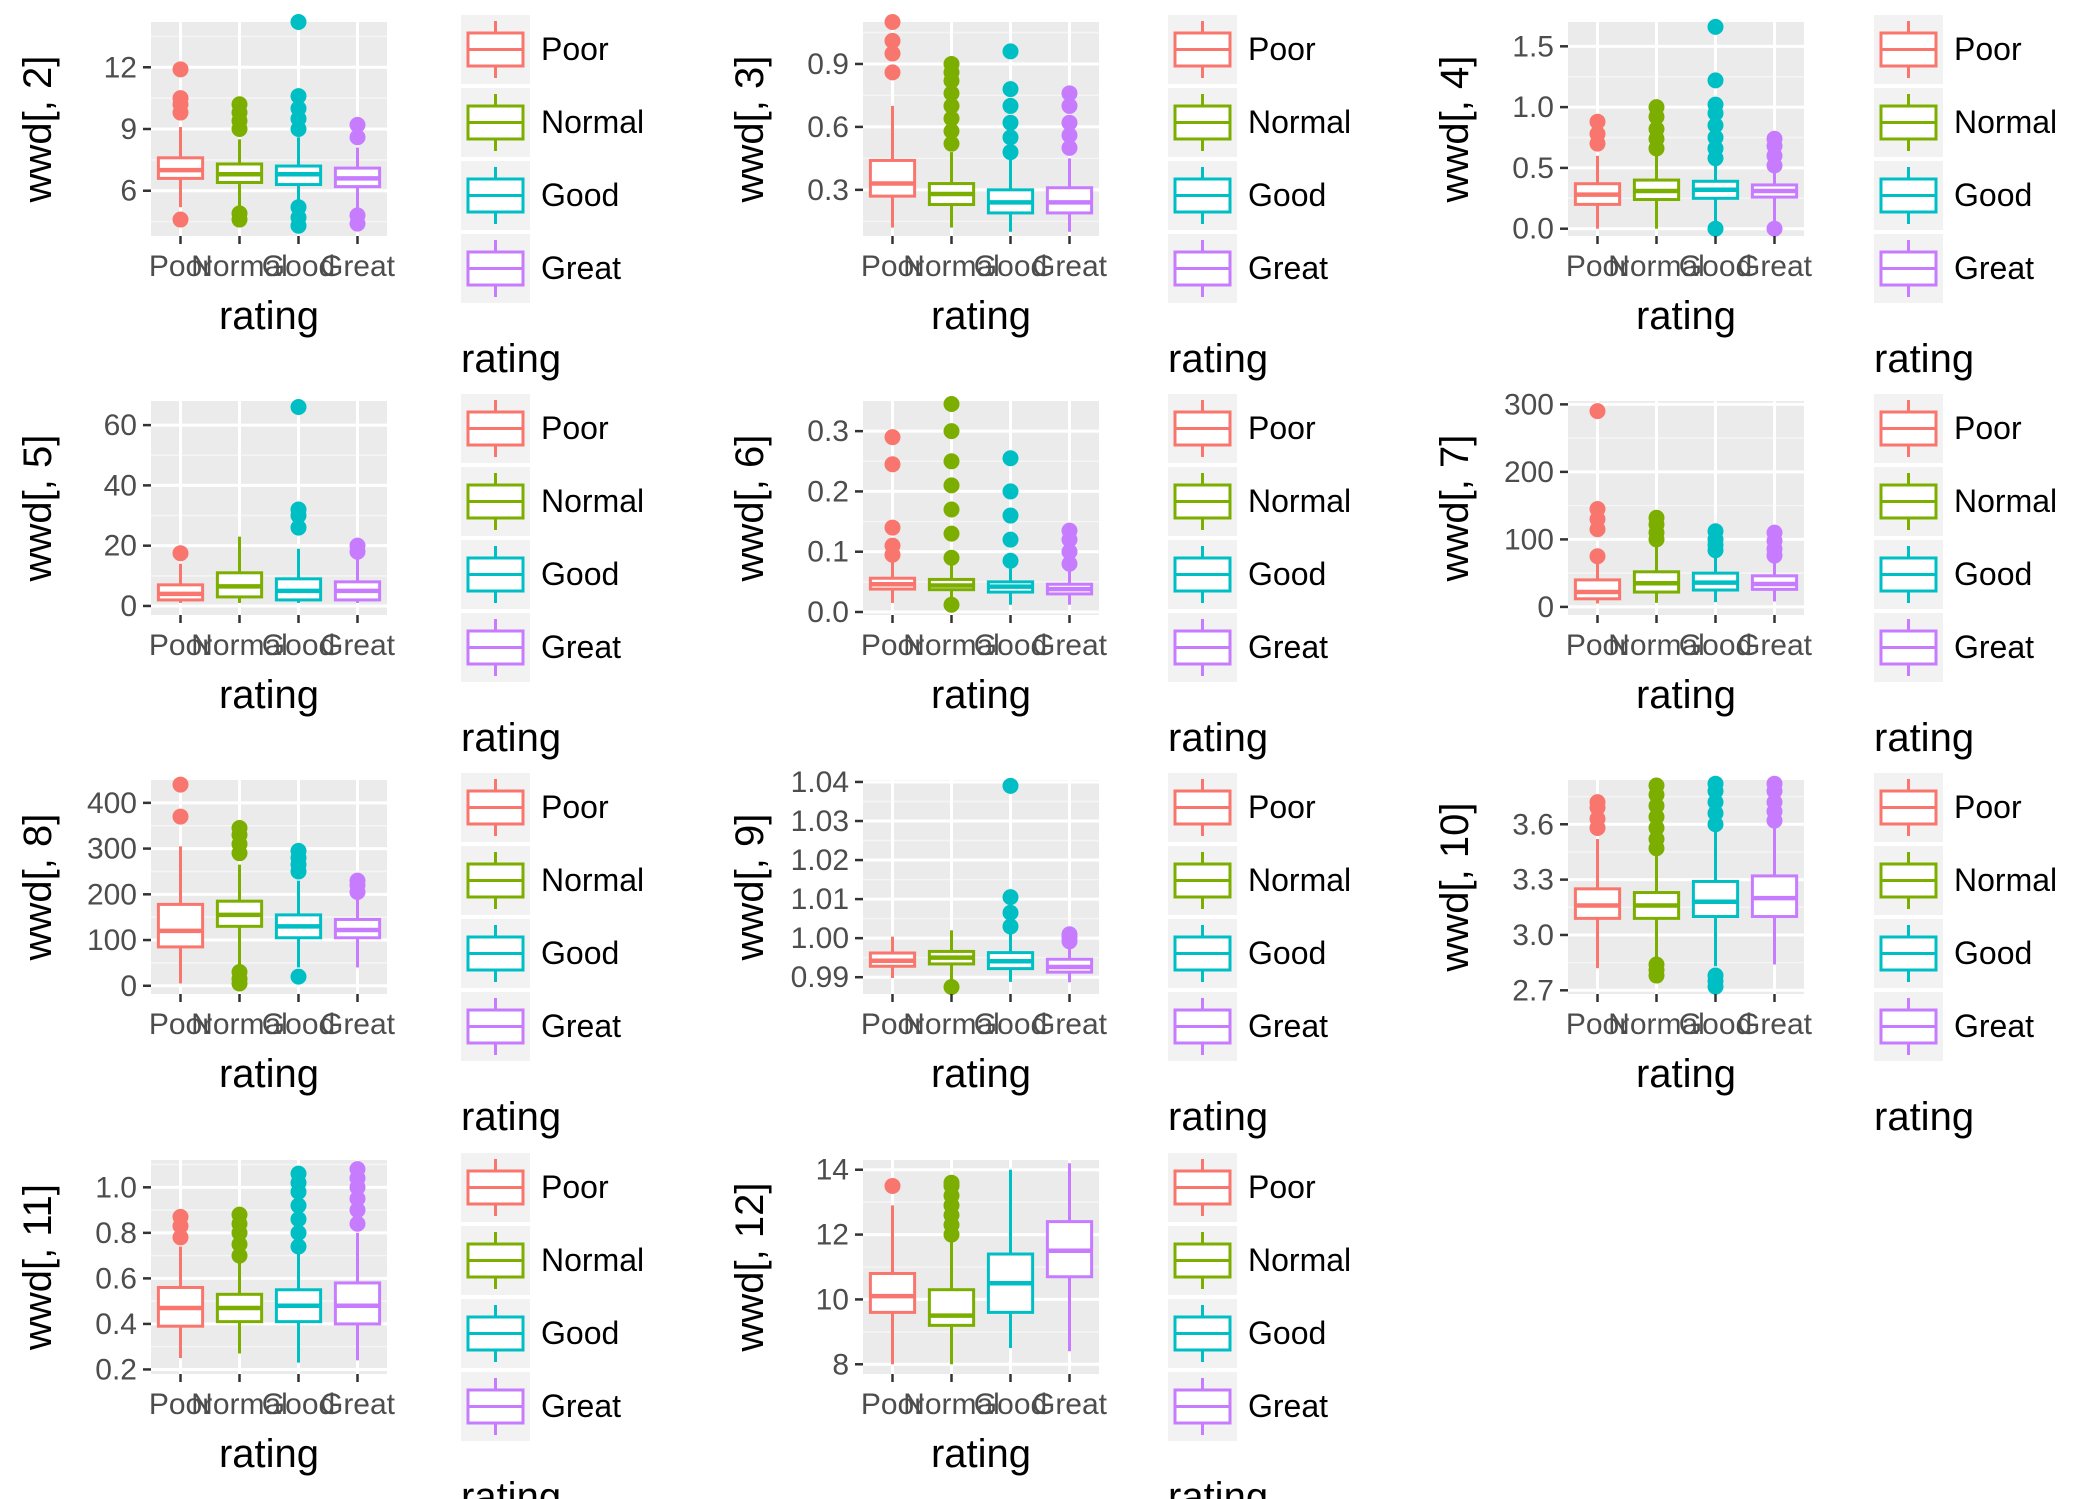  I want to click on y-axis-title: wwd[, 2], so click(38, 130).